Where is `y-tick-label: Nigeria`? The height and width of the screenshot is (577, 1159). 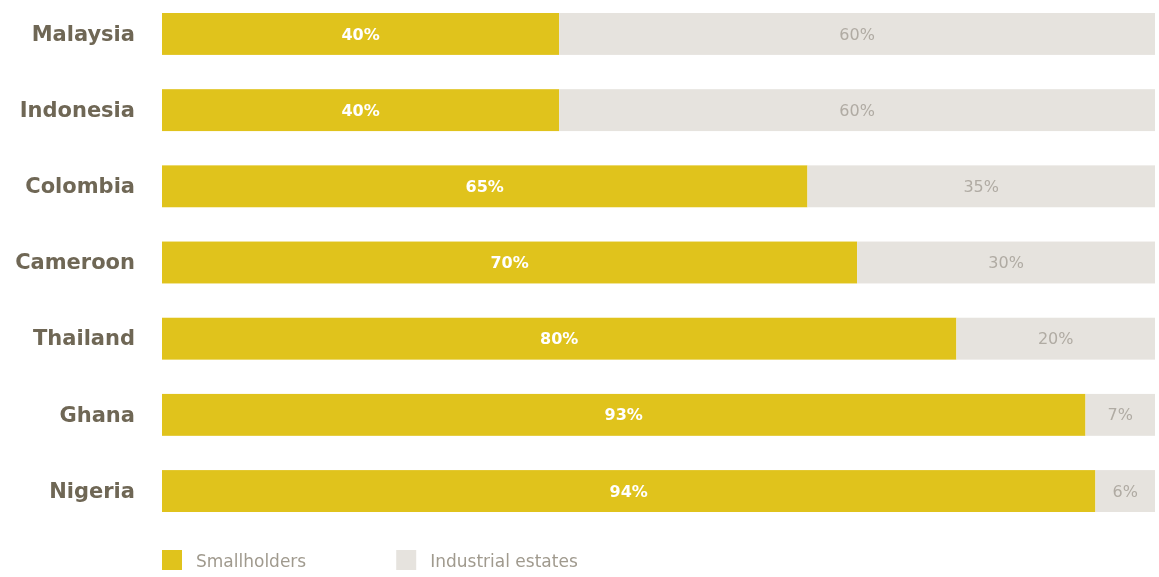
y-tick-label: Nigeria is located at coordinates (92, 490).